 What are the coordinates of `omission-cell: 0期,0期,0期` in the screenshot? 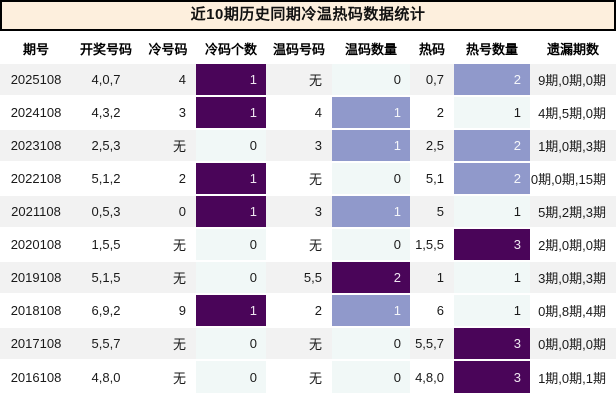 It's located at (573, 343).